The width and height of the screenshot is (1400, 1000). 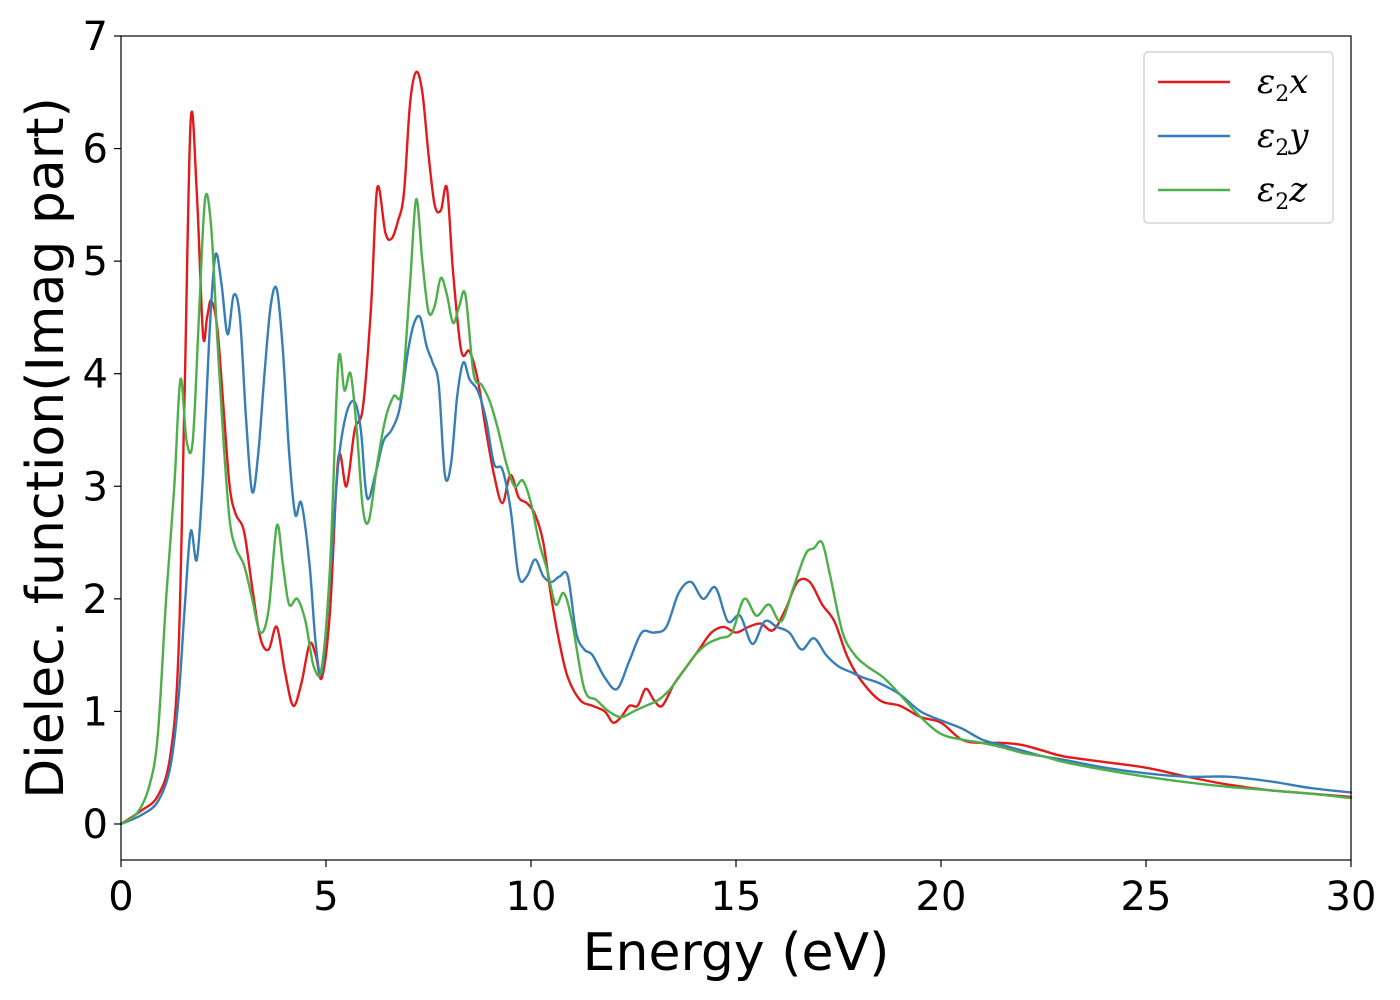 I want to click on y-tick-label: 4, so click(x=95, y=375).